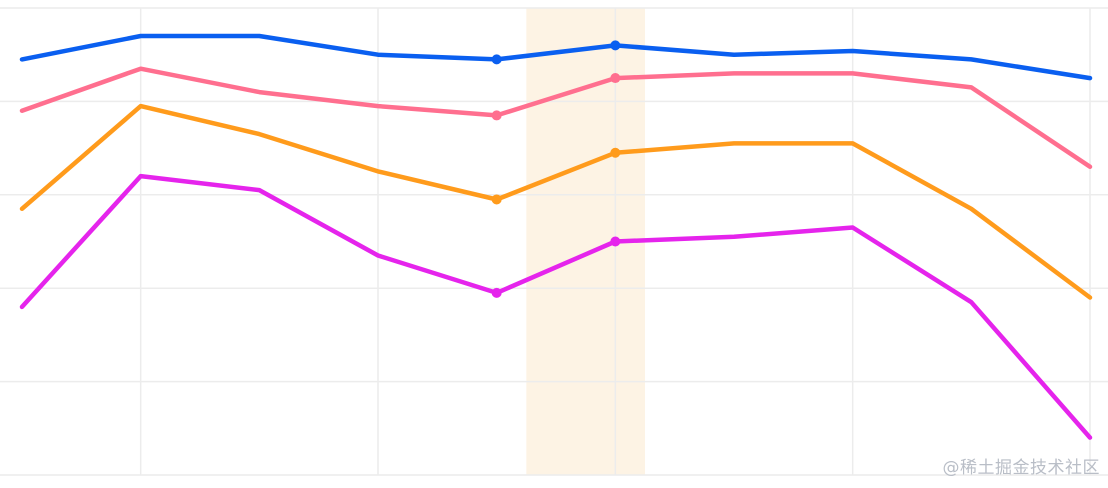 The image size is (1108, 488). I want to click on marker-layer, so click(556, 169).